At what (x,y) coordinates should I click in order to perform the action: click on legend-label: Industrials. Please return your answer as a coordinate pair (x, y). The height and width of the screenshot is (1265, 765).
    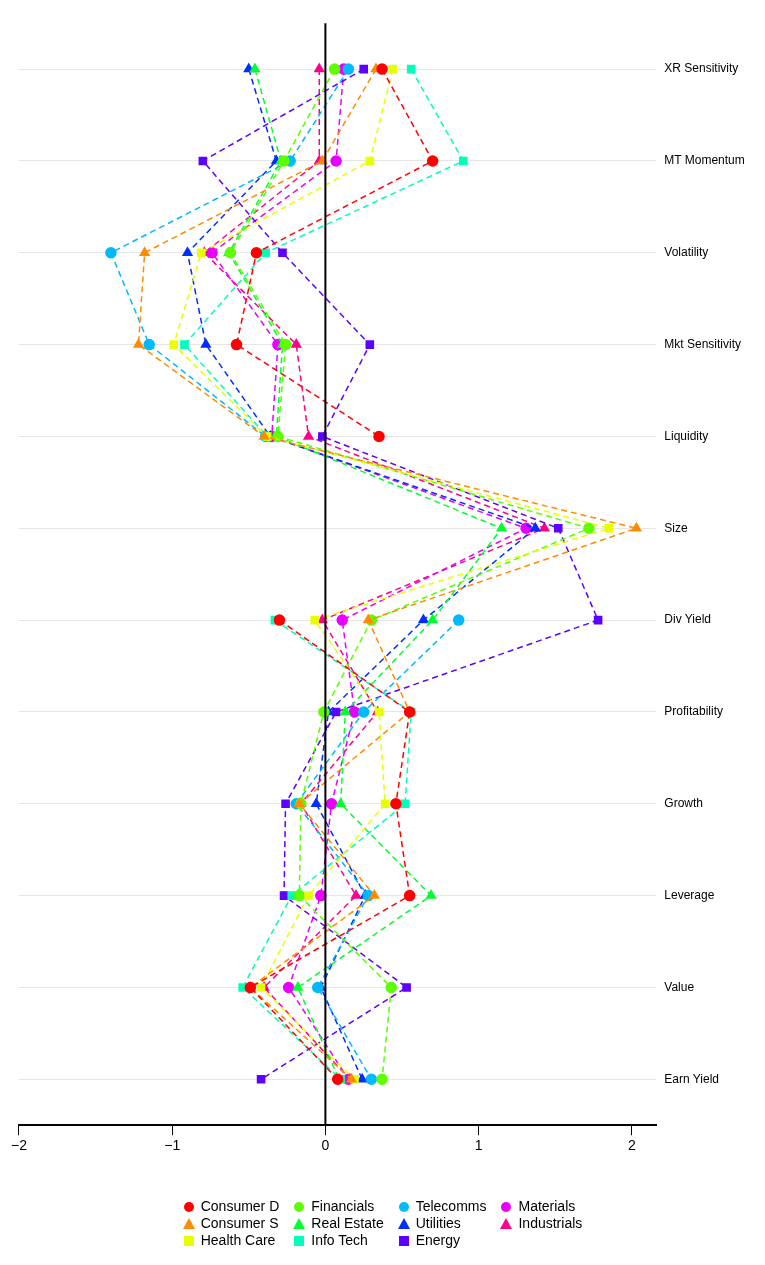
    Looking at the image, I should click on (550, 1223).